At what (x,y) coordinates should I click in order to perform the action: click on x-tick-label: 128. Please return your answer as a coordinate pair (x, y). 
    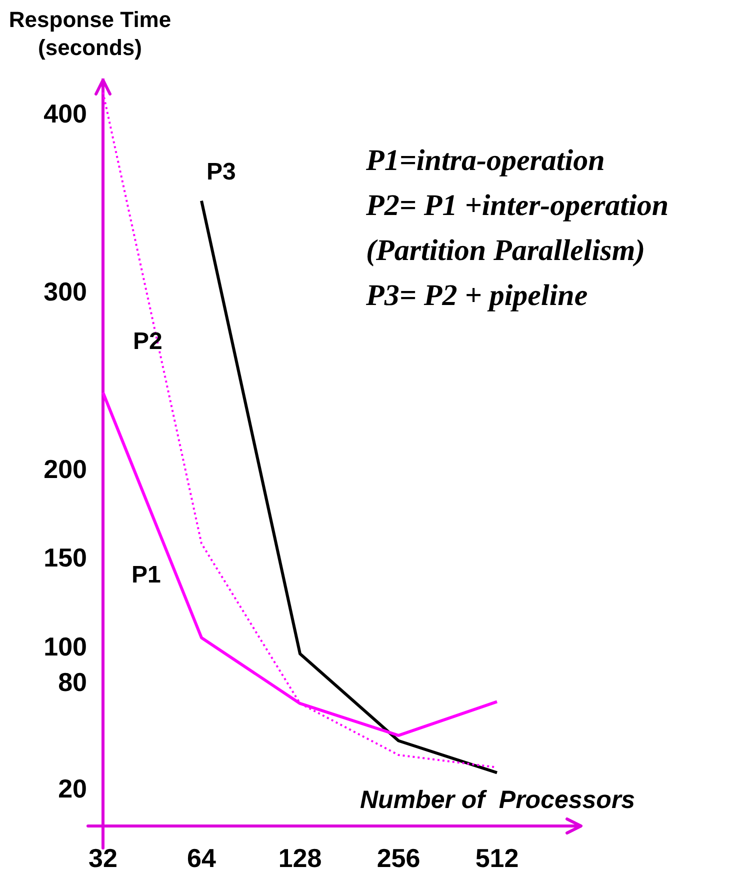
    Looking at the image, I should click on (300, 857).